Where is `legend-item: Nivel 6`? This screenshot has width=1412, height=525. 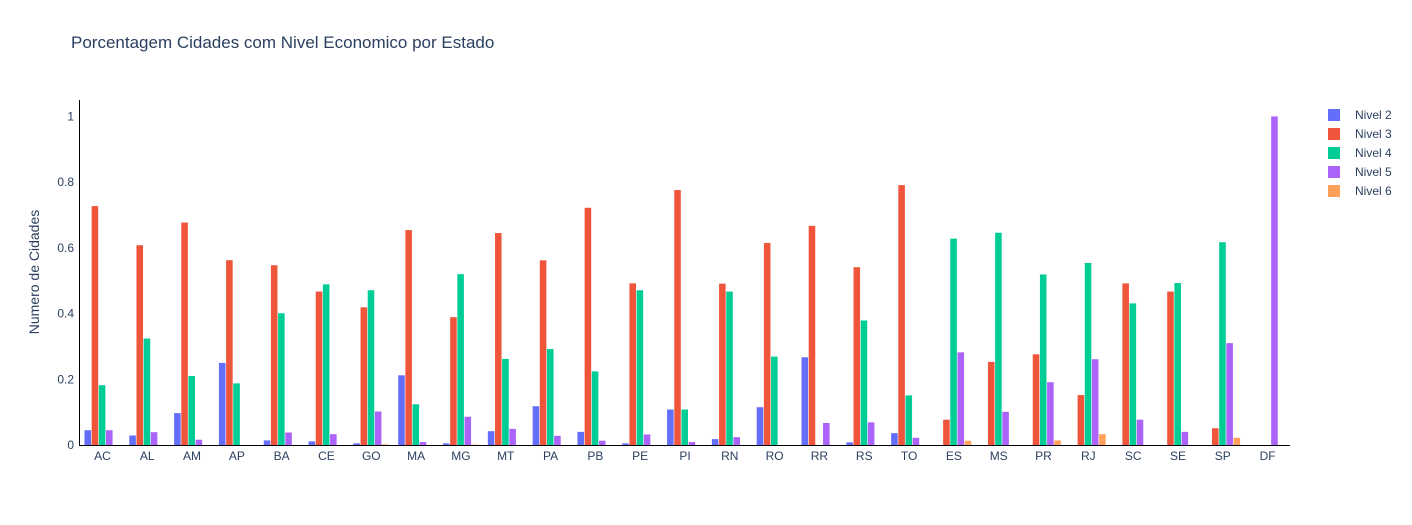 legend-item: Nivel 6 is located at coordinates (1360, 190).